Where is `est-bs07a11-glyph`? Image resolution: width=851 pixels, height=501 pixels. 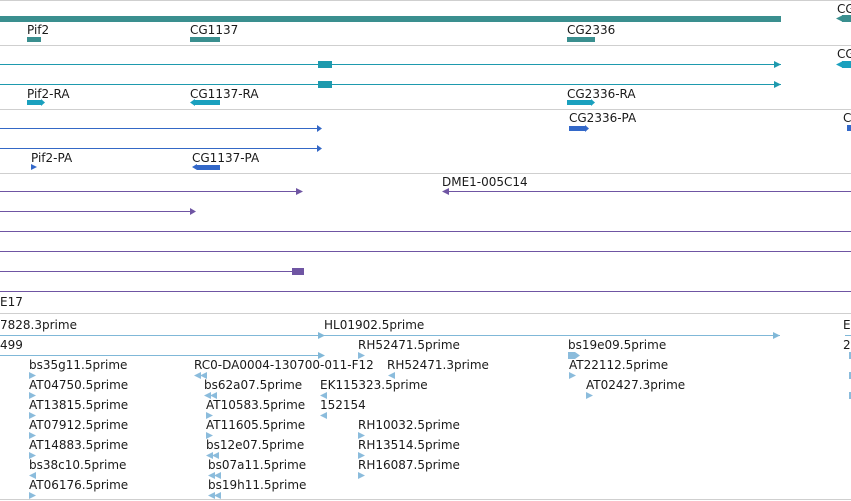 est-bs07a11-glyph is located at coordinates (217, 475).